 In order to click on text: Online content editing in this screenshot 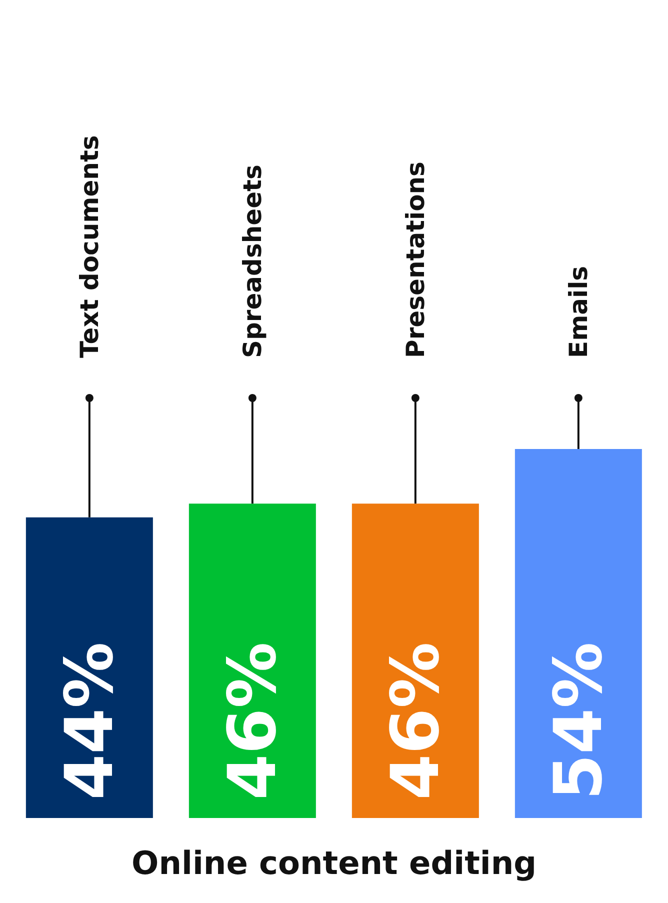, I will do `click(334, 863)`.